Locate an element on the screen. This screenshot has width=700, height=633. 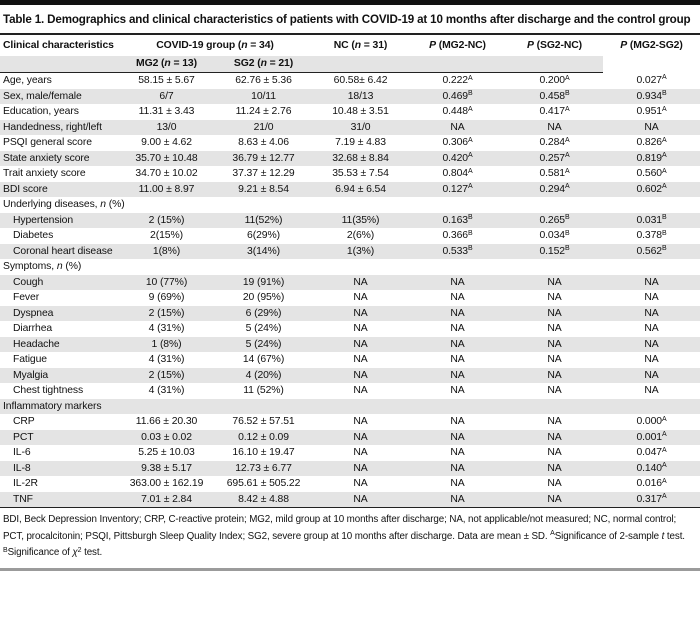
section-row: Underlying diseases, n (%) is located at coordinates (350, 205).